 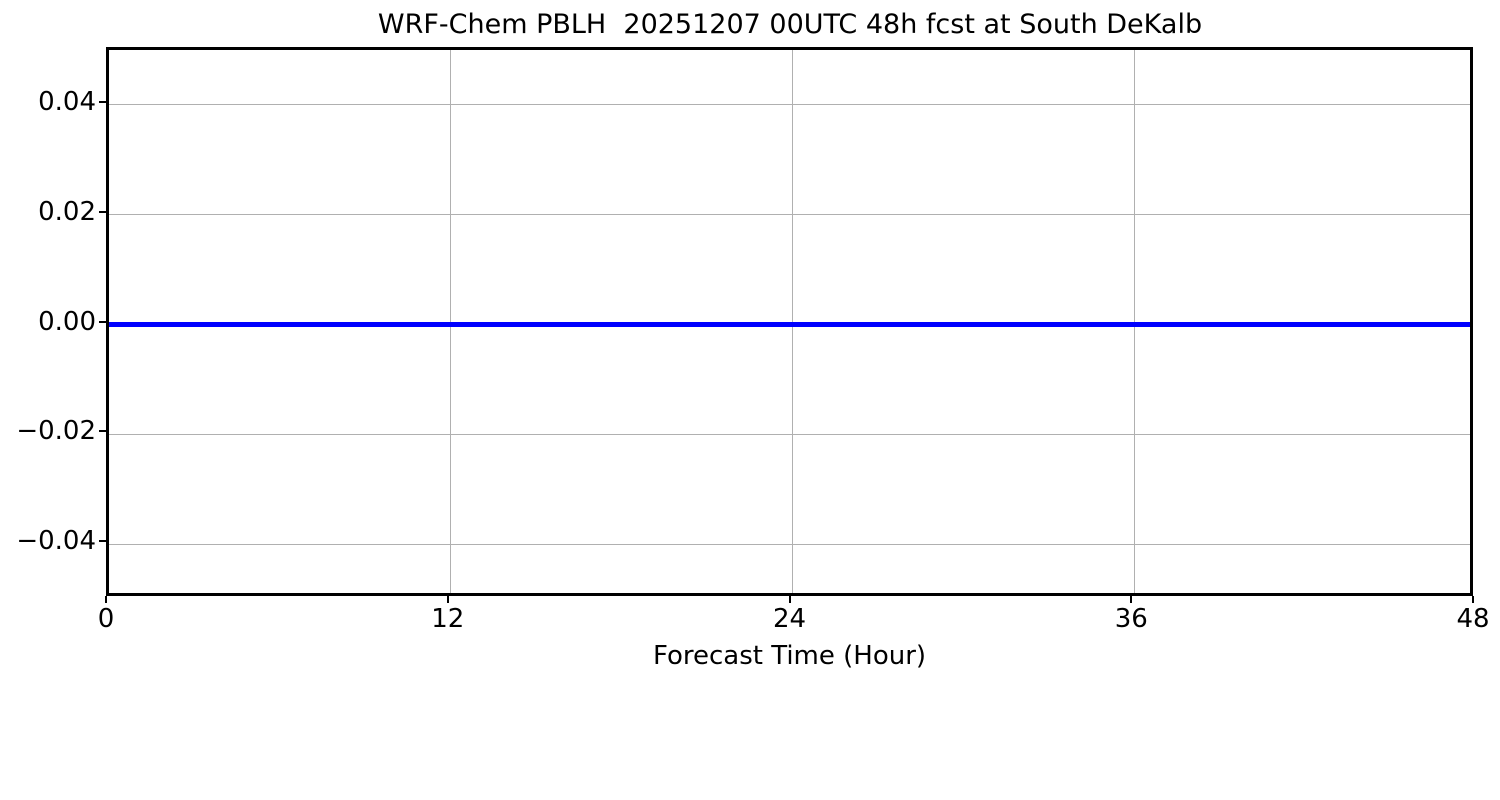 I want to click on x-tick-label: 24, so click(x=789, y=619).